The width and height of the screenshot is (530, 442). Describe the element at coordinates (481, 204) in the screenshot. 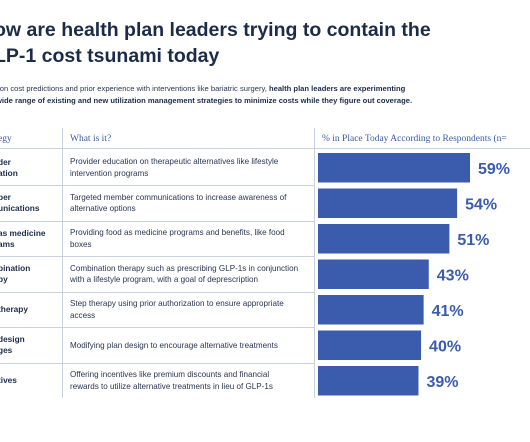

I see `bar-value-label: 54%` at that location.